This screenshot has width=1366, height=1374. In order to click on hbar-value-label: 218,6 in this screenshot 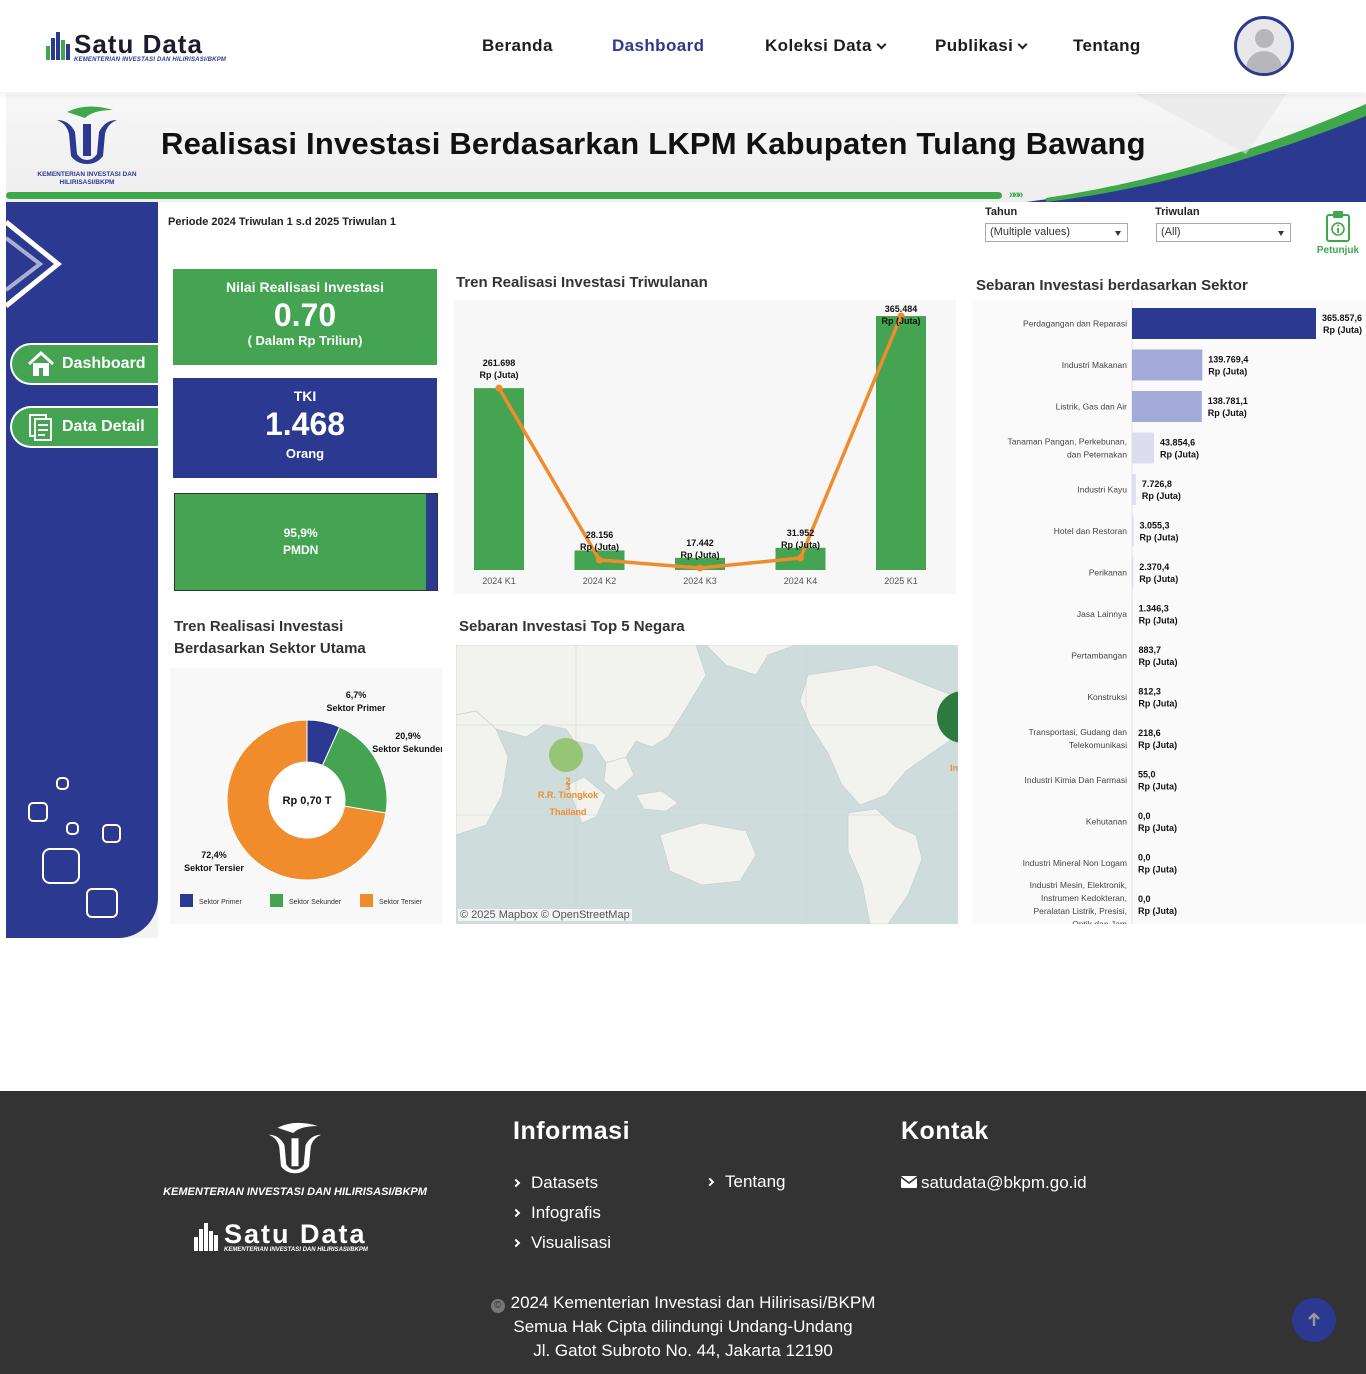, I will do `click(1149, 733)`.